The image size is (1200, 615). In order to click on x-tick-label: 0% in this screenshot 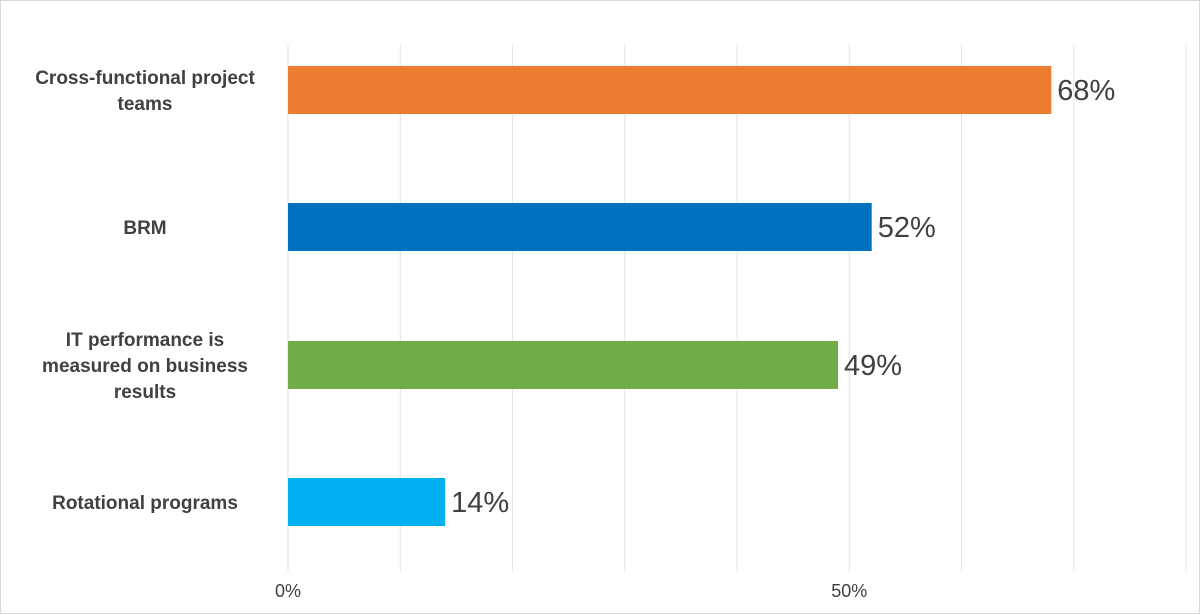, I will do `click(288, 591)`.